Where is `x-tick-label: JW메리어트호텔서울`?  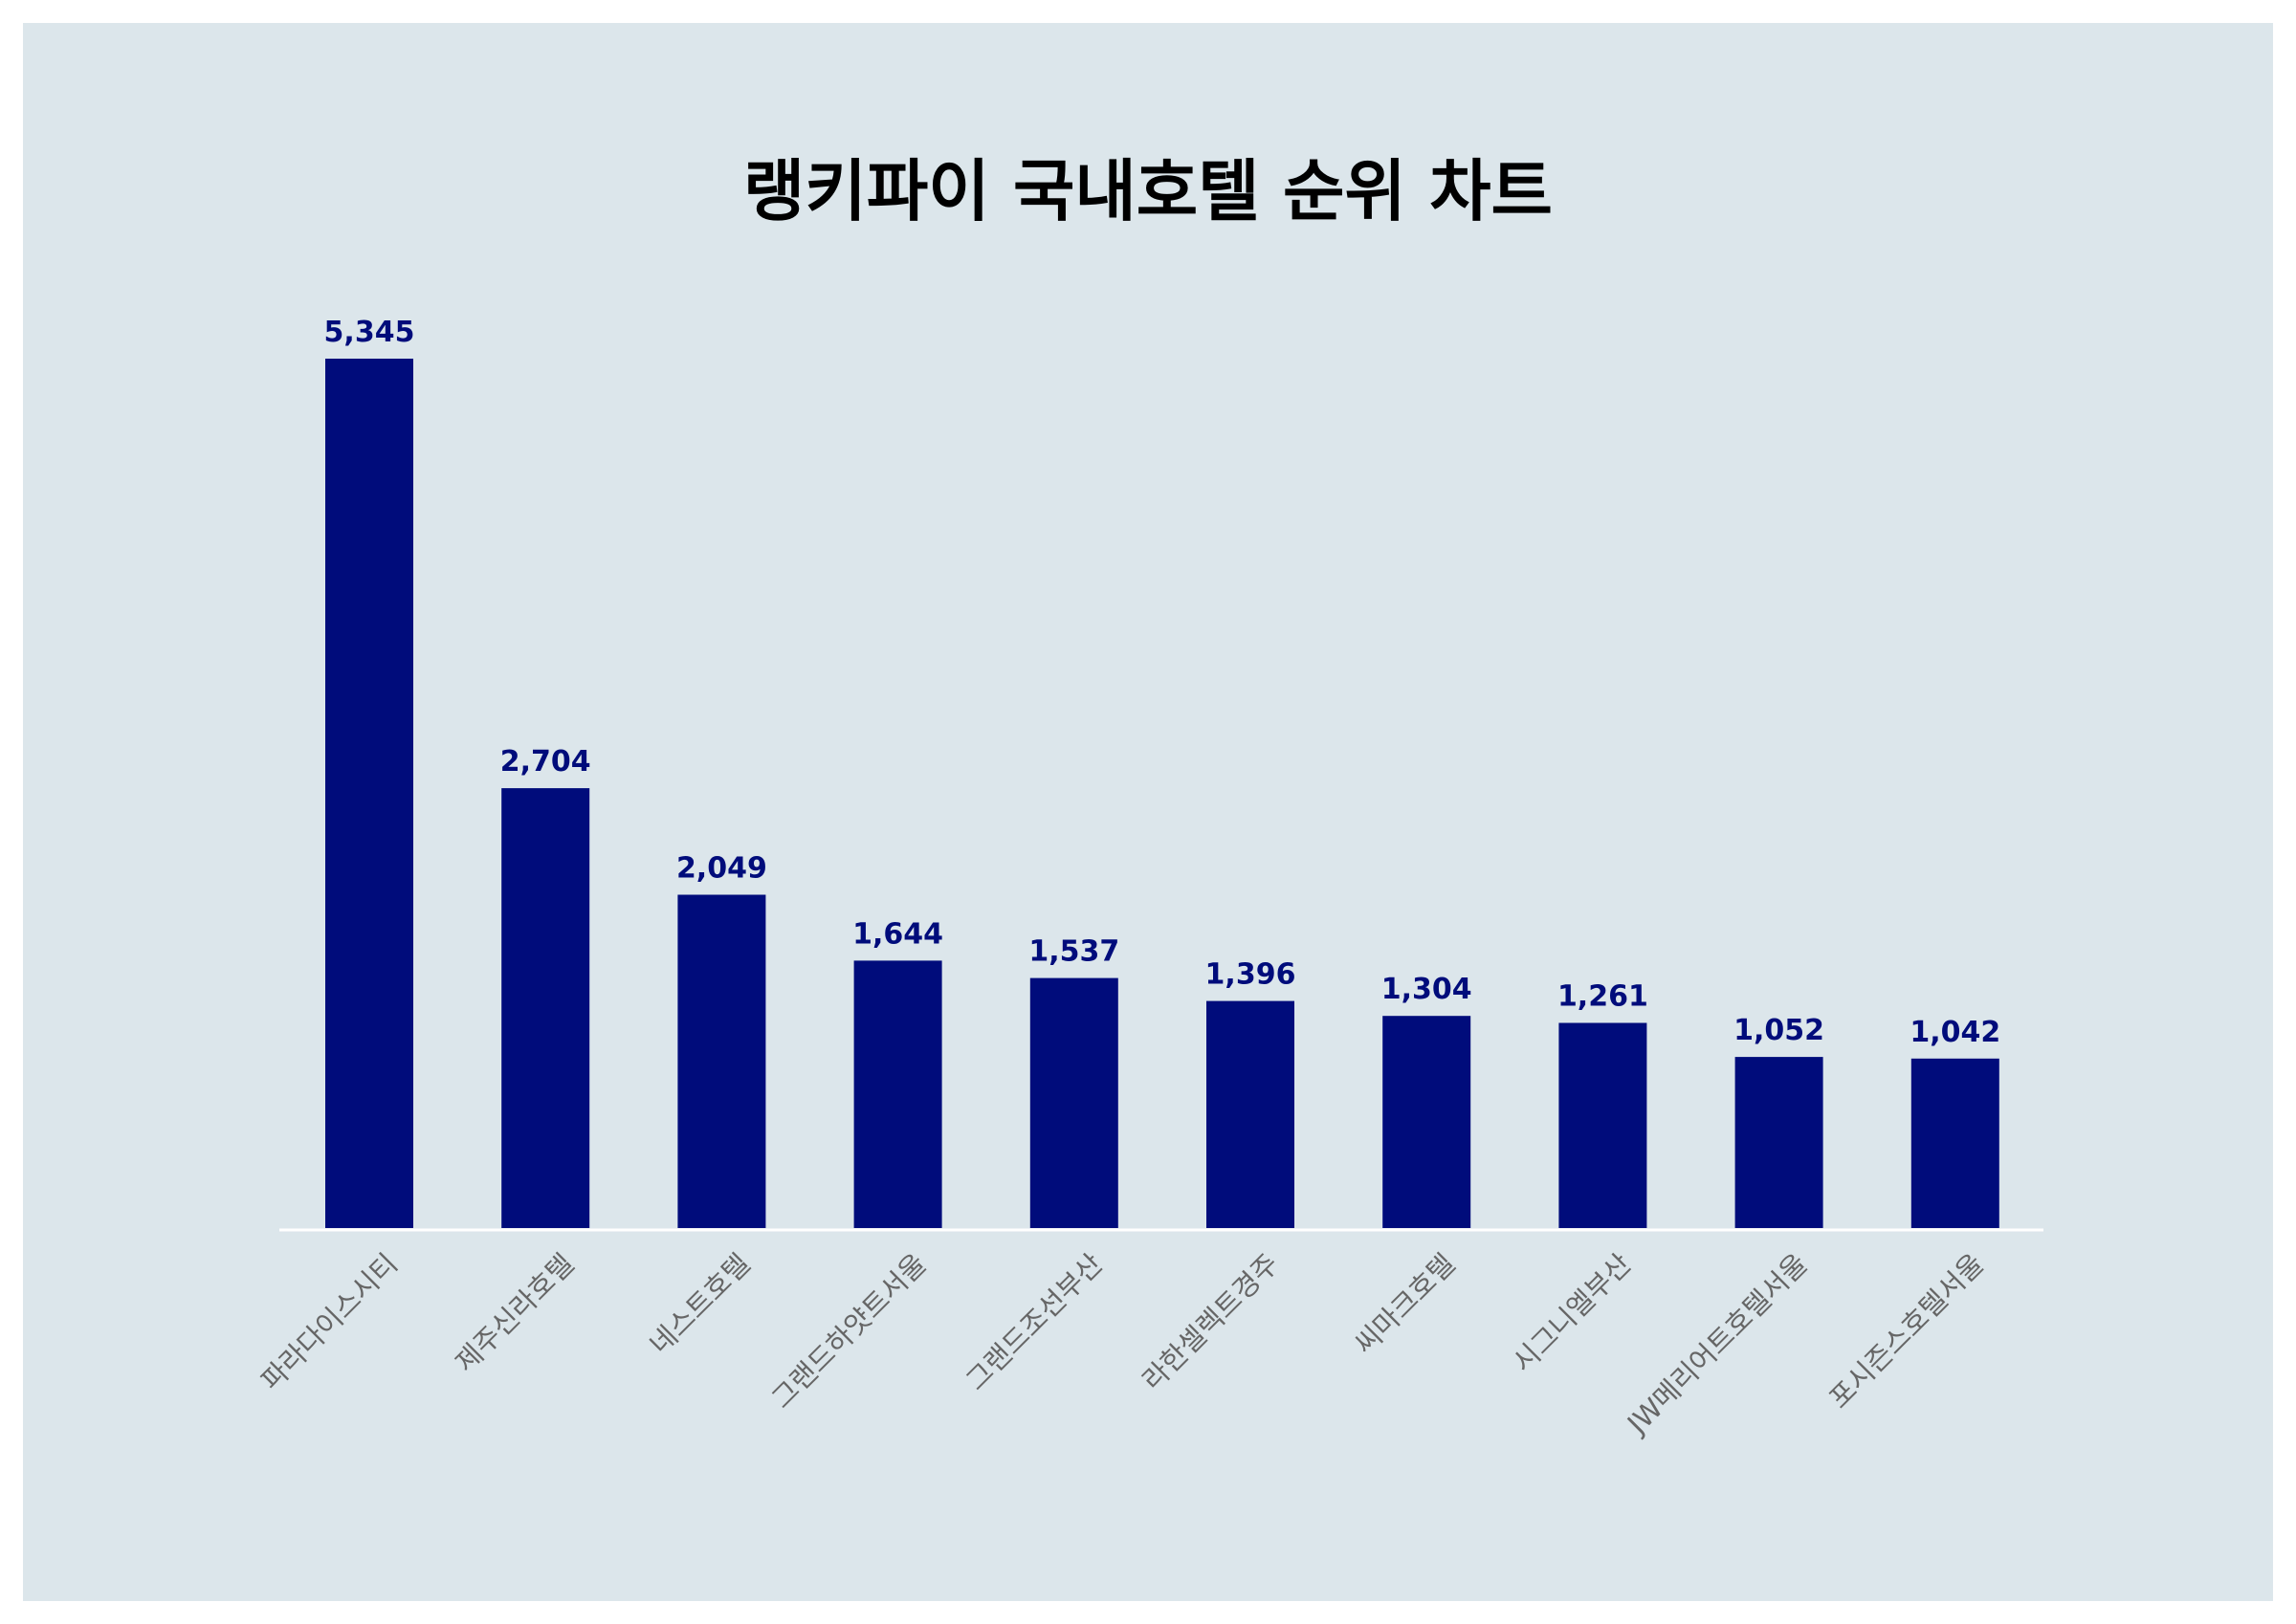 x-tick-label: JW메리어트호텔서울 is located at coordinates (1717, 1344).